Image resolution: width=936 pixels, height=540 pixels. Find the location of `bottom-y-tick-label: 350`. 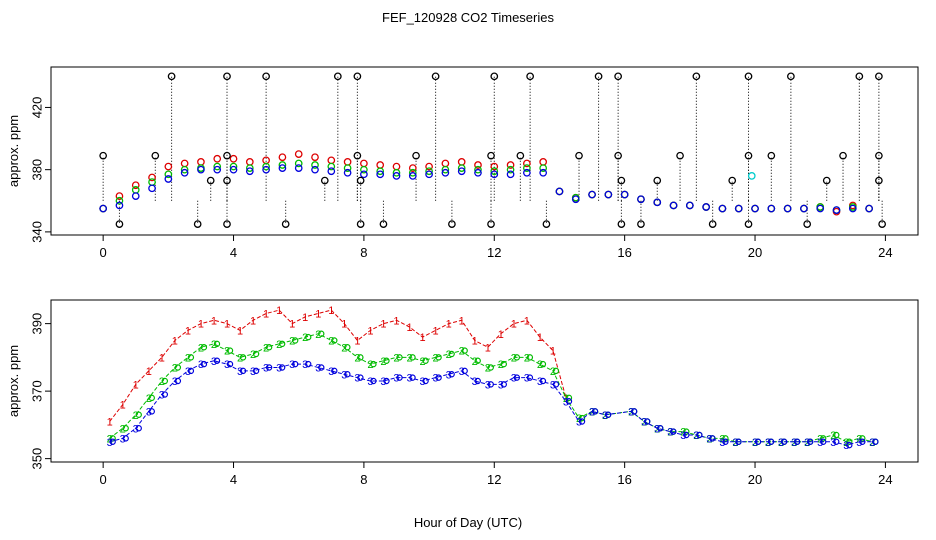

bottom-y-tick-label: 350 is located at coordinates (37, 459).